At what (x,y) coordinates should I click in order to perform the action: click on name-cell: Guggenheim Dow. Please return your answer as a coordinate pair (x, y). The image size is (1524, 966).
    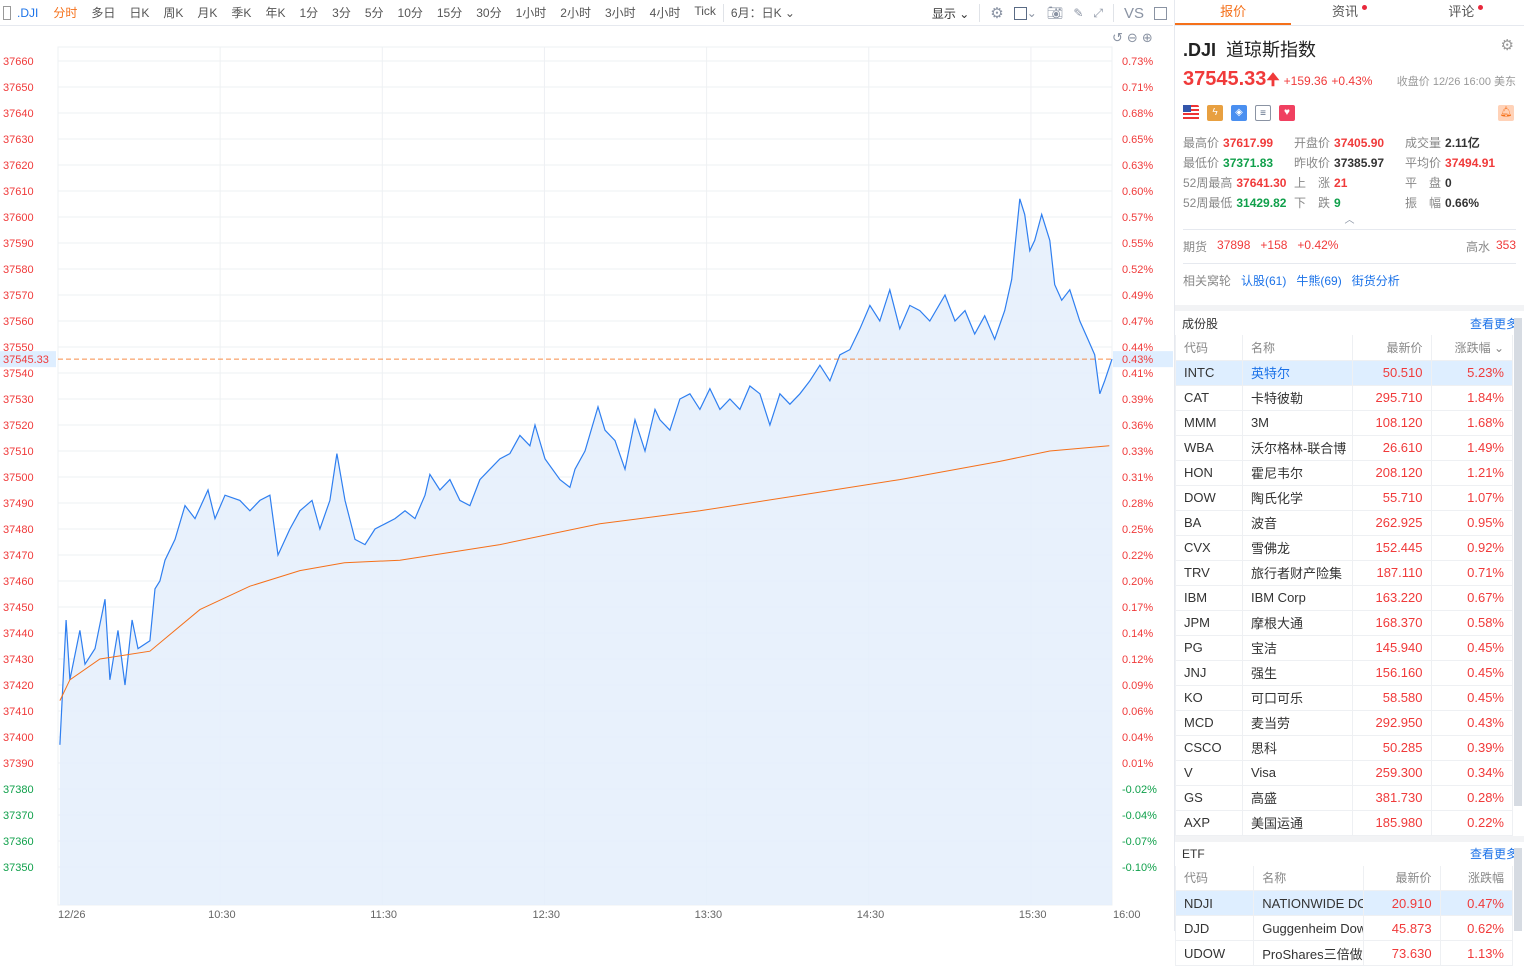
    Looking at the image, I should click on (1309, 928).